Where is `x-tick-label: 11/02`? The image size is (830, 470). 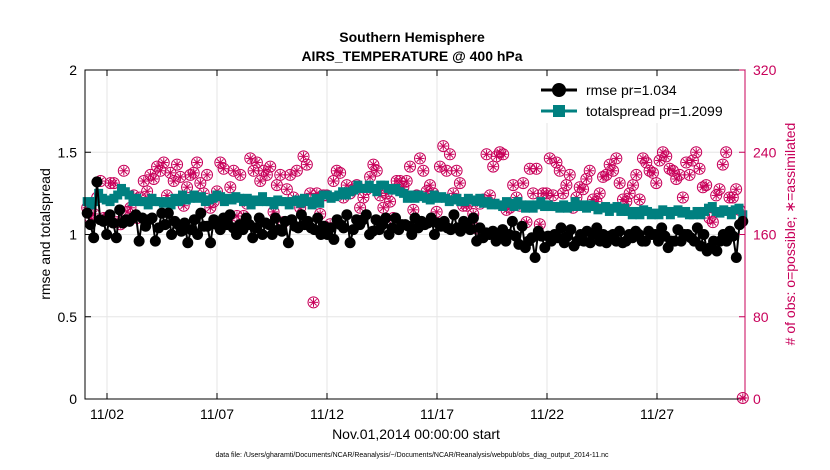 x-tick-label: 11/02 is located at coordinates (107, 414).